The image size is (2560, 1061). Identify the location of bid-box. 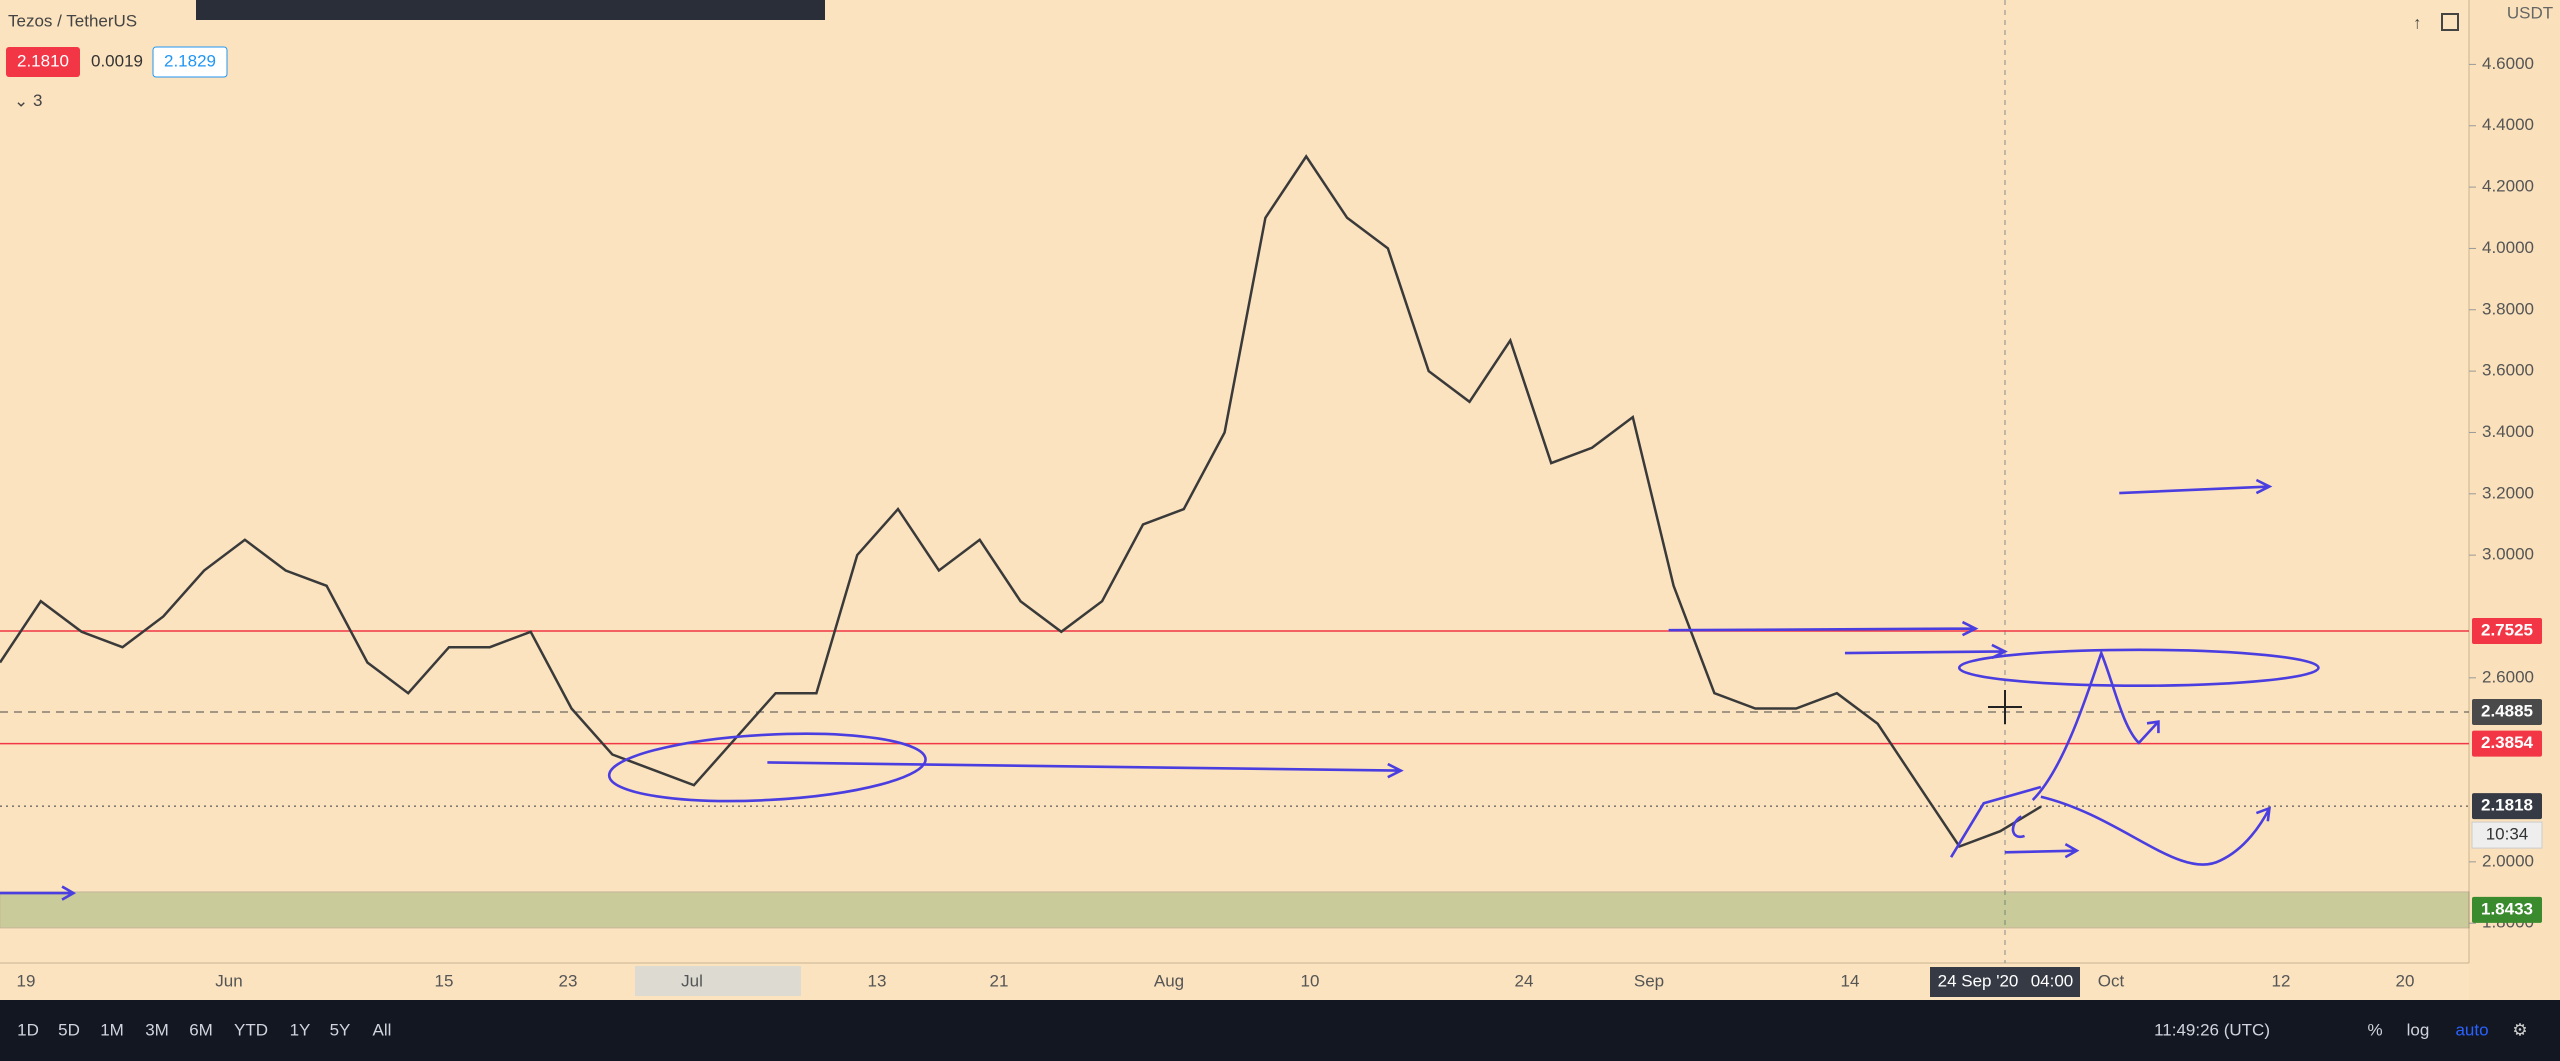
(43, 62).